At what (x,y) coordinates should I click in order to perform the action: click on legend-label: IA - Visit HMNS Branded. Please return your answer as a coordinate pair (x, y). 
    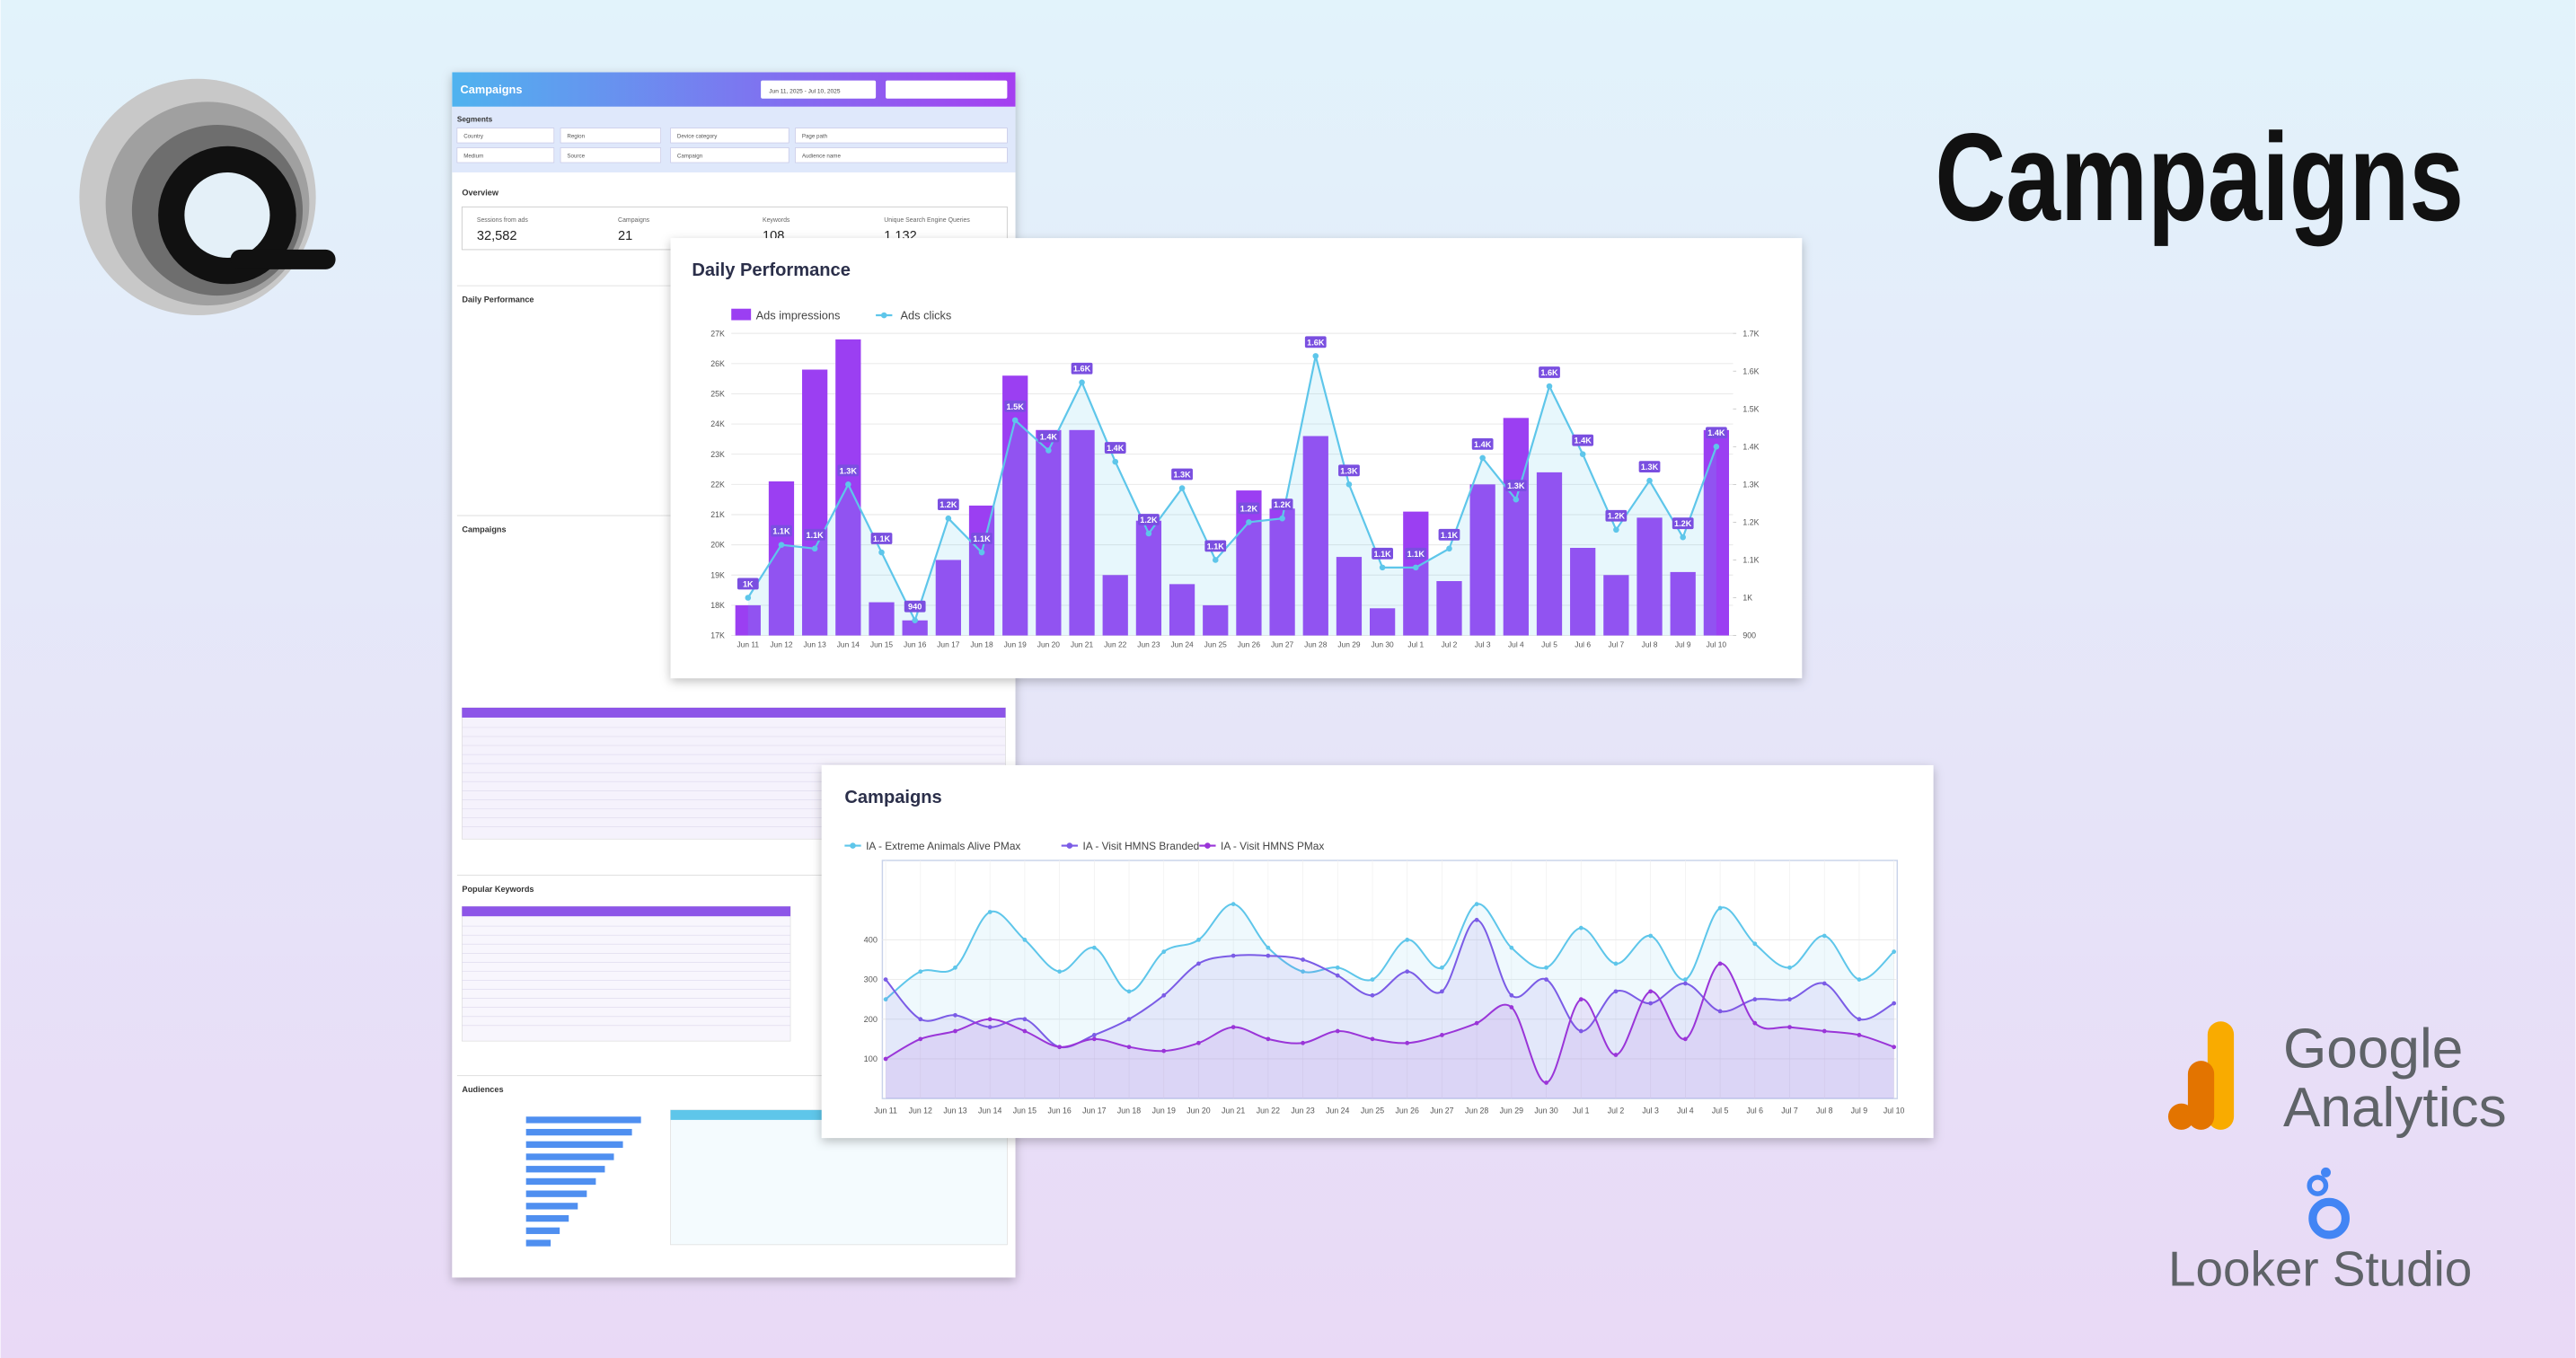
    Looking at the image, I should click on (1140, 846).